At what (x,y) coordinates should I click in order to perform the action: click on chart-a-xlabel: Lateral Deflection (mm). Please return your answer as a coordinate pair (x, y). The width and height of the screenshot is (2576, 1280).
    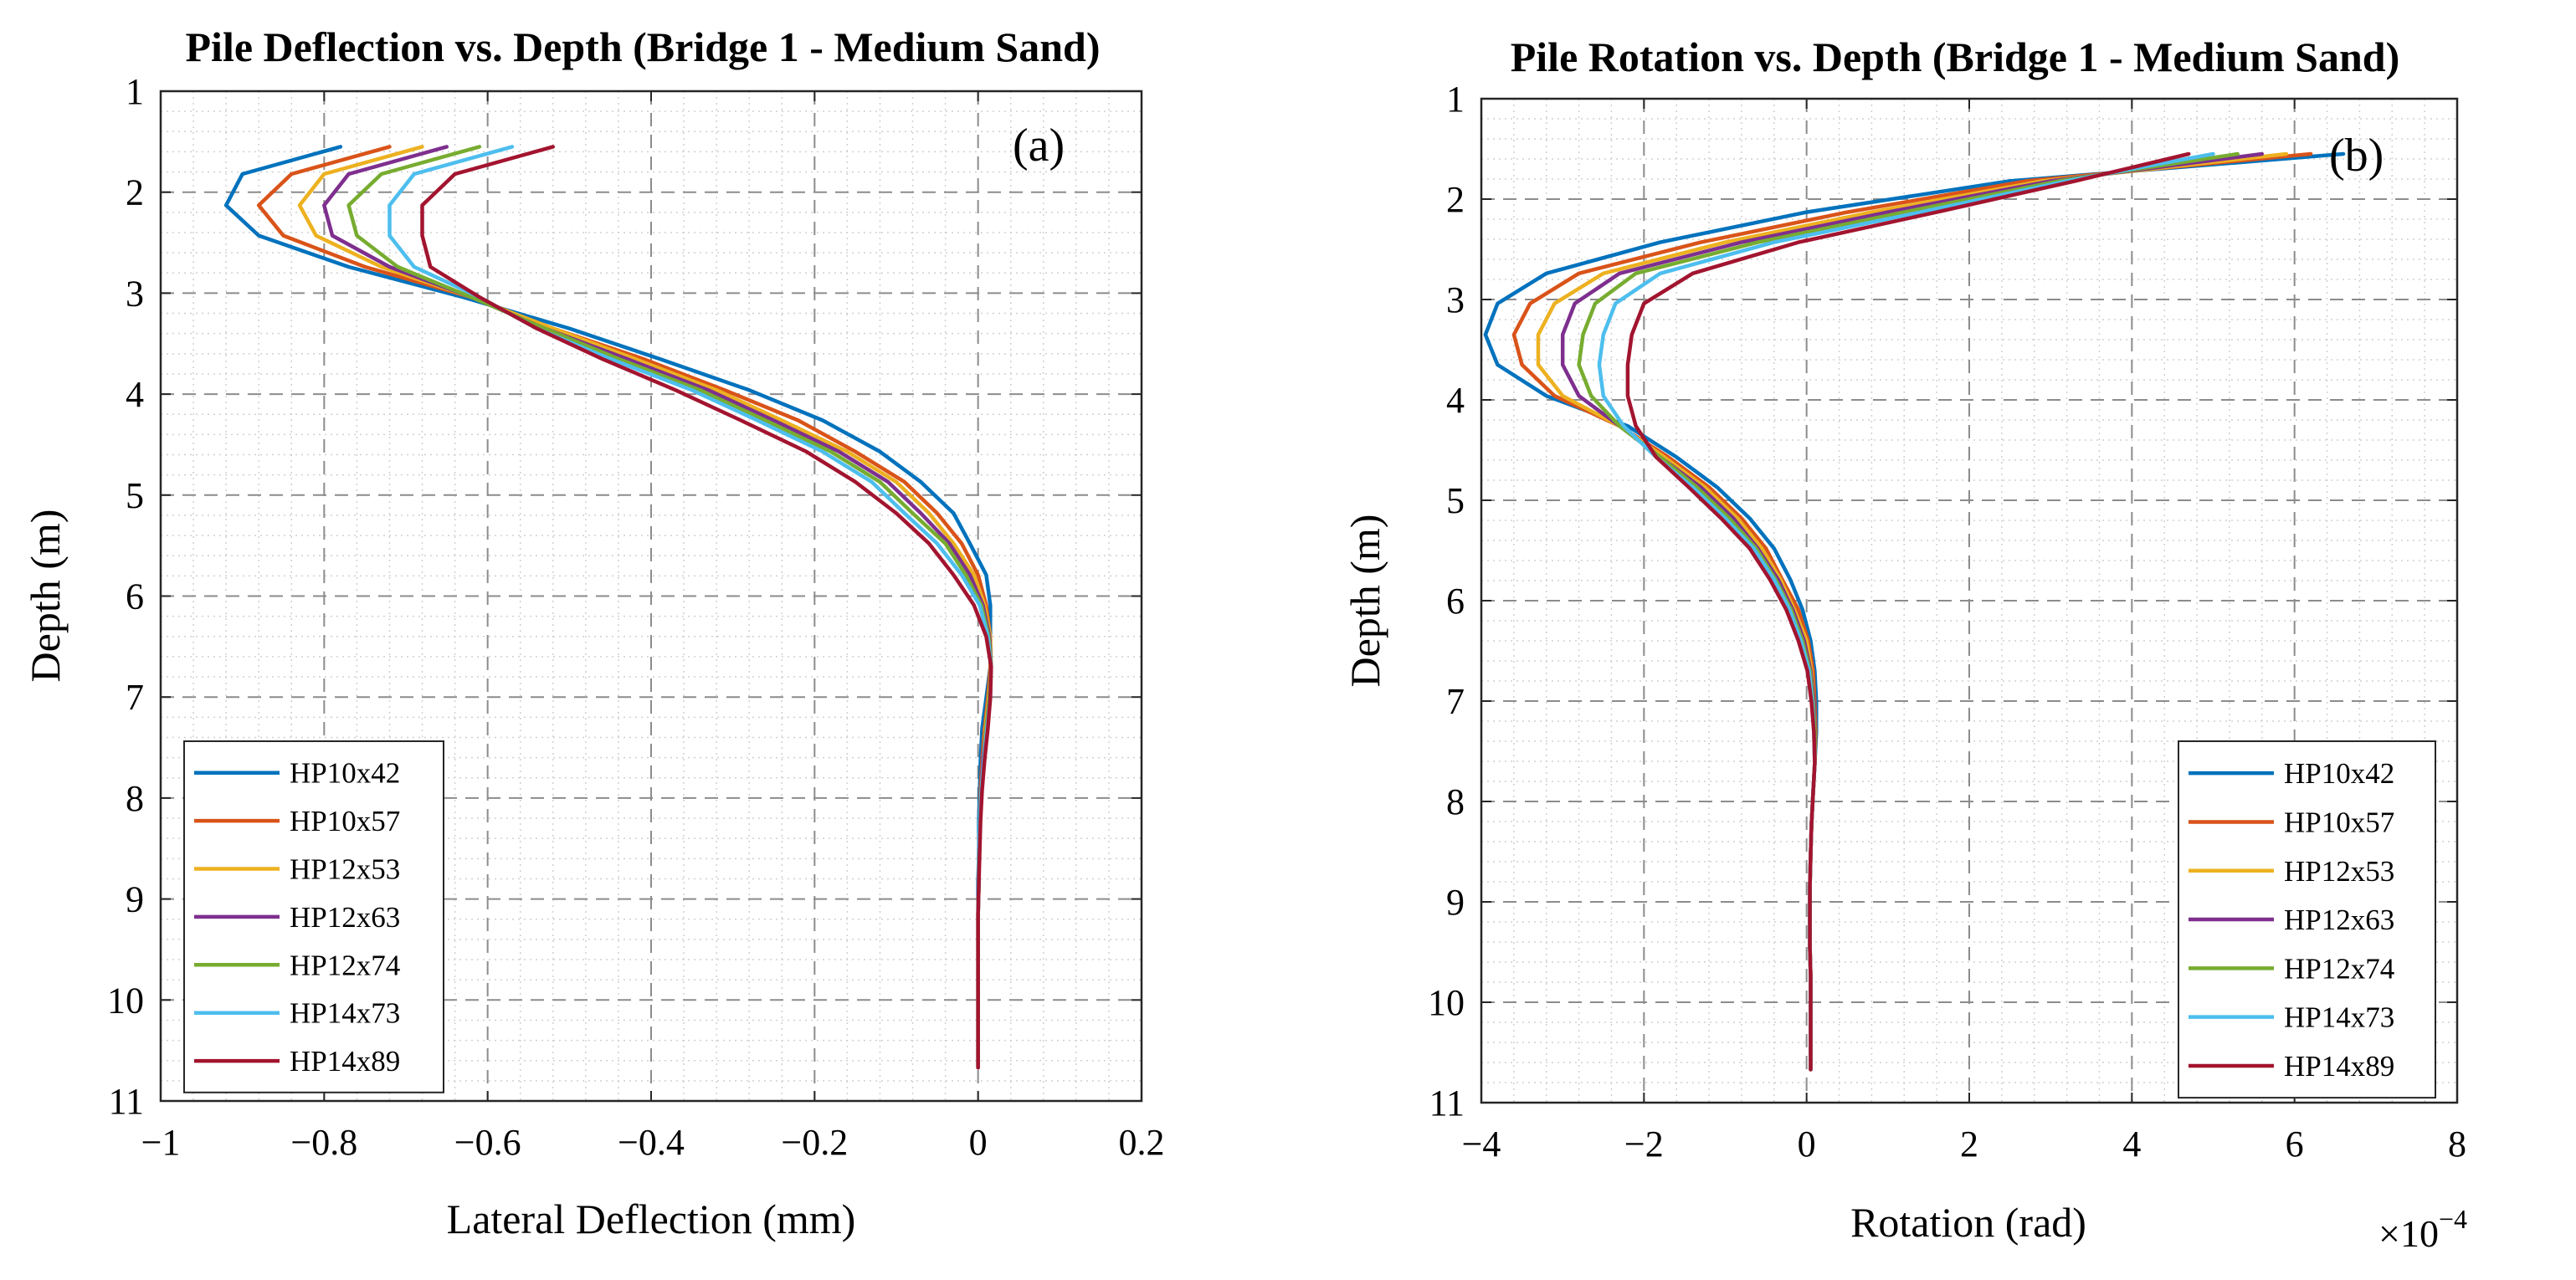
    Looking at the image, I should click on (651, 1219).